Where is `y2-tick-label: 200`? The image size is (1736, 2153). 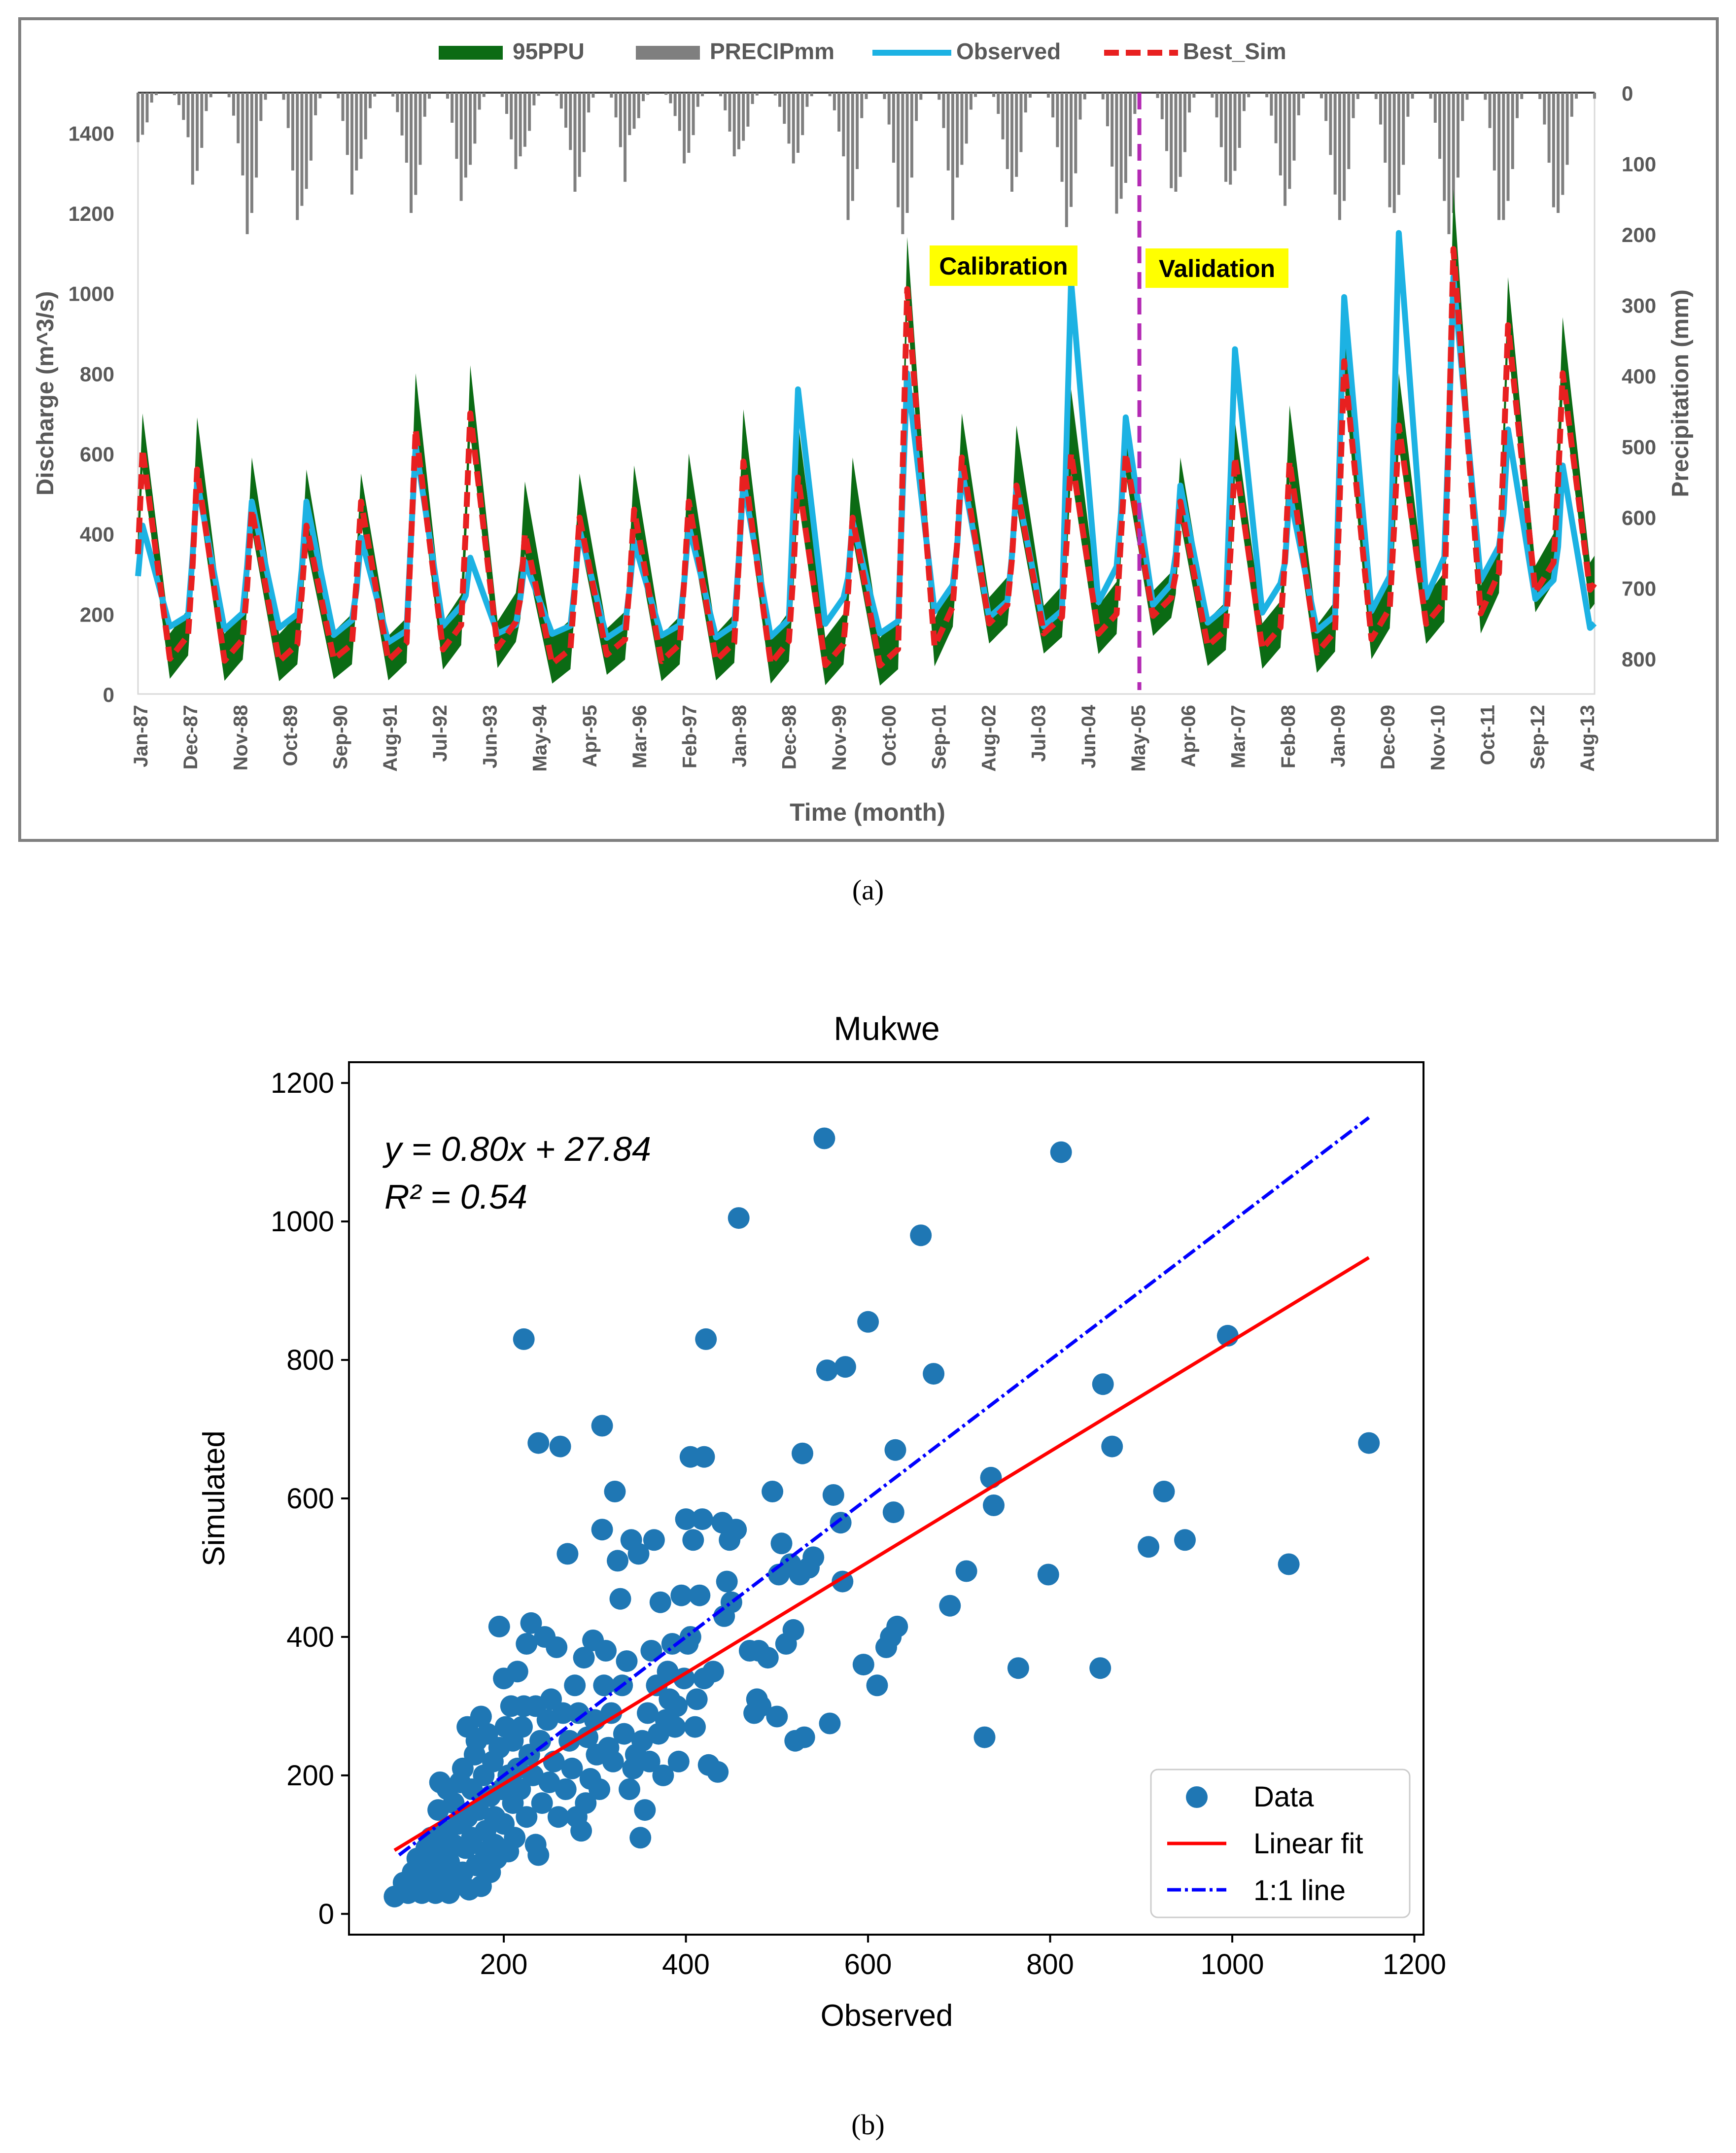 y2-tick-label: 200 is located at coordinates (1639, 234).